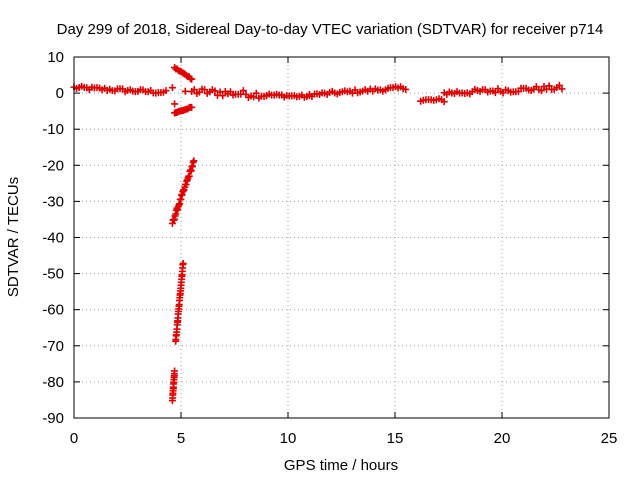  What do you see at coordinates (55, 57) in the screenshot?
I see `y-tick-label: 10` at bounding box center [55, 57].